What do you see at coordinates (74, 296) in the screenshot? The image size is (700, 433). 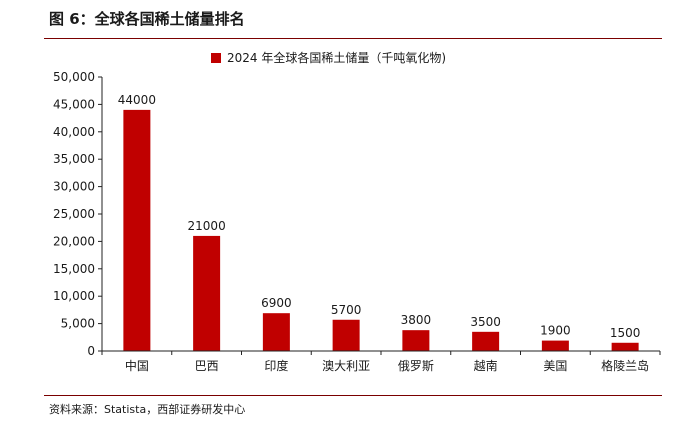 I see `y-tick-label: 10,000` at bounding box center [74, 296].